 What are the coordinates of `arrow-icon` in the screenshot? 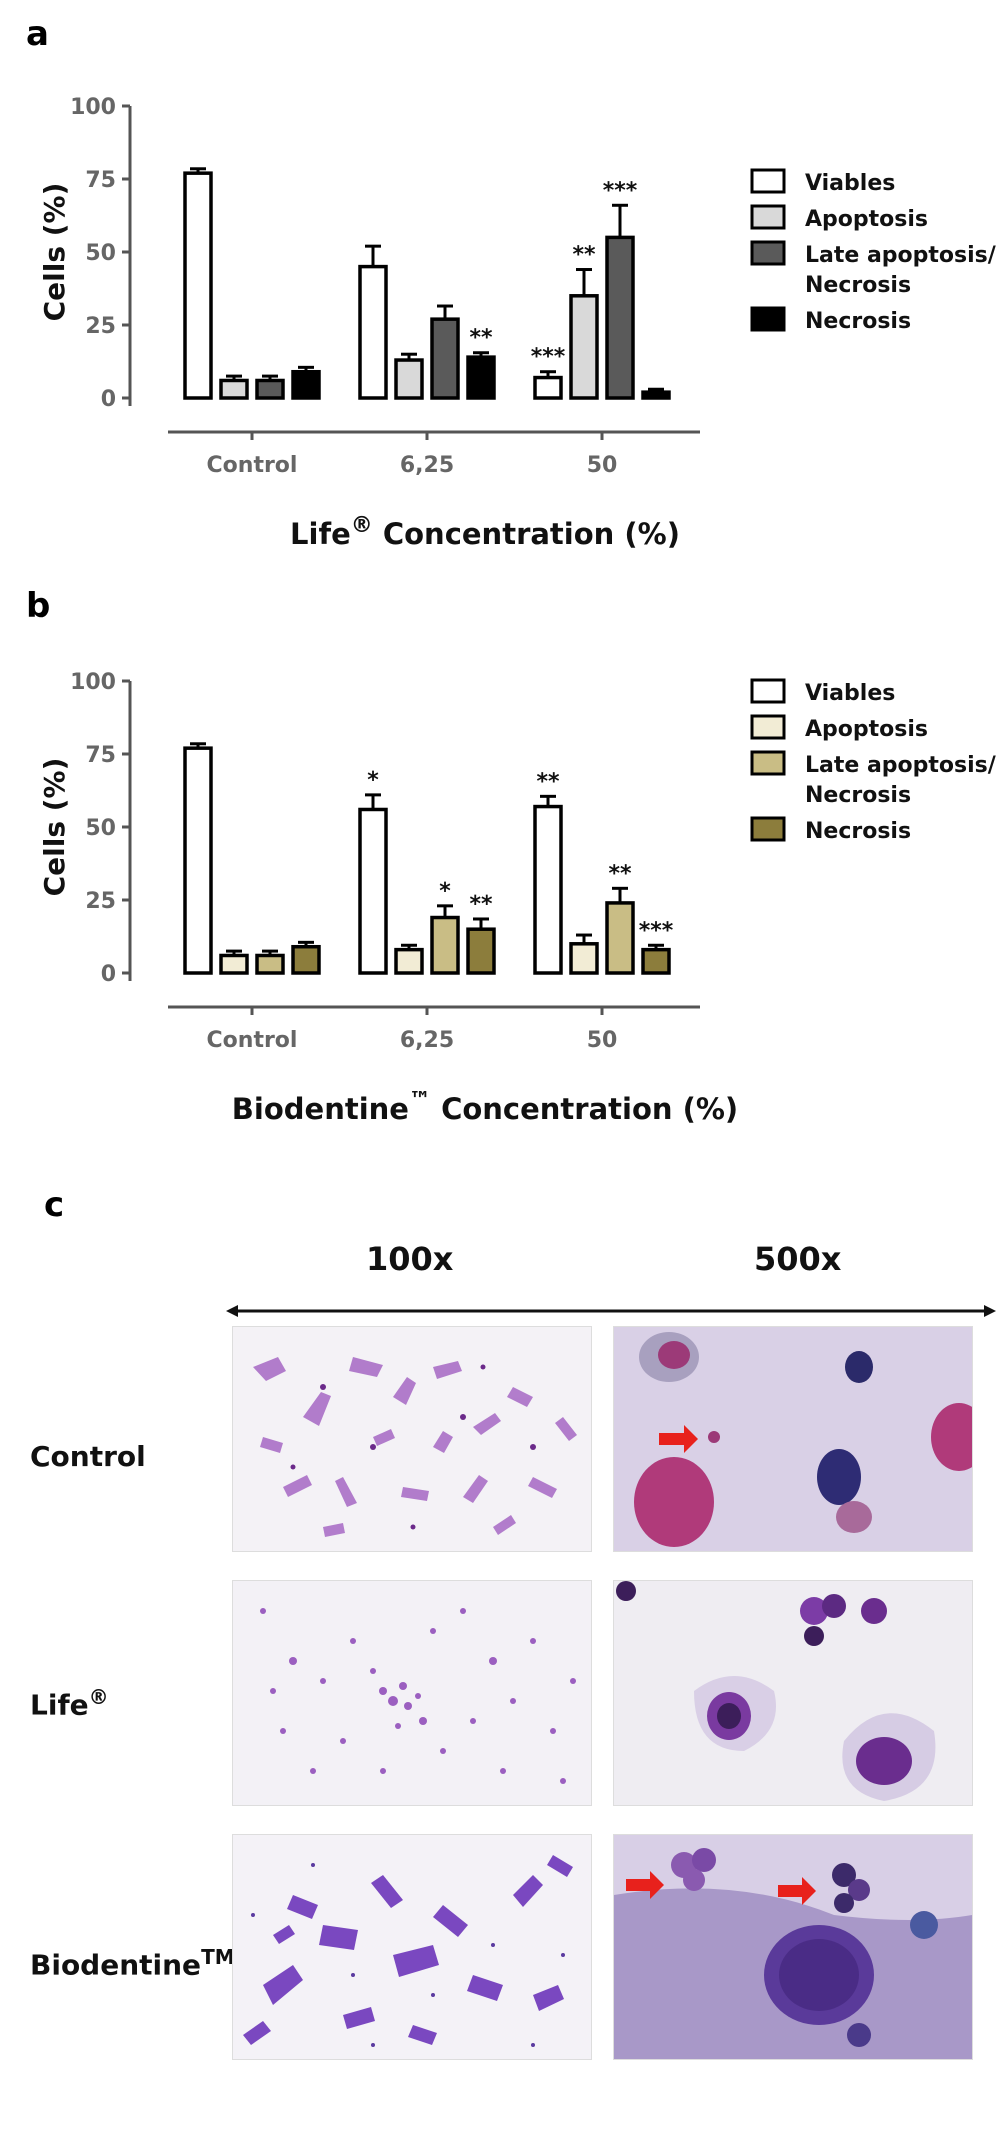 It's located at (678, 1439).